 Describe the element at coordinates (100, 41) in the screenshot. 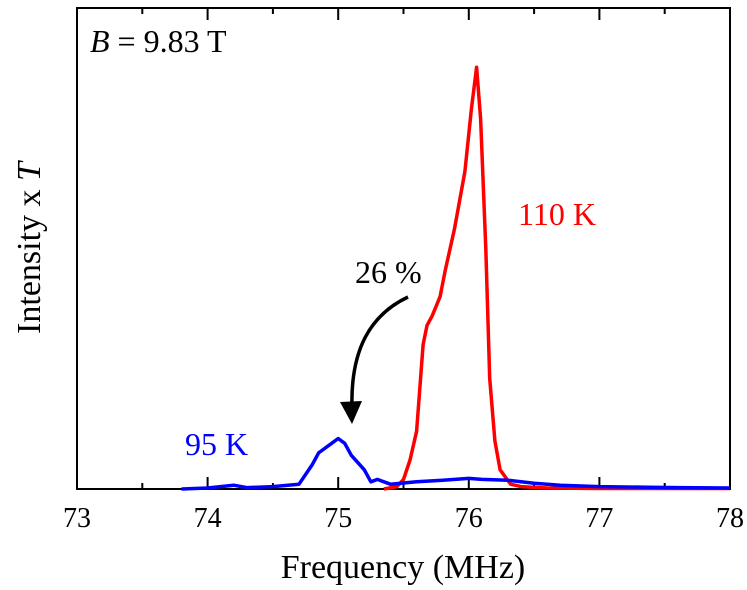

I see `annotation-italic: B` at that location.